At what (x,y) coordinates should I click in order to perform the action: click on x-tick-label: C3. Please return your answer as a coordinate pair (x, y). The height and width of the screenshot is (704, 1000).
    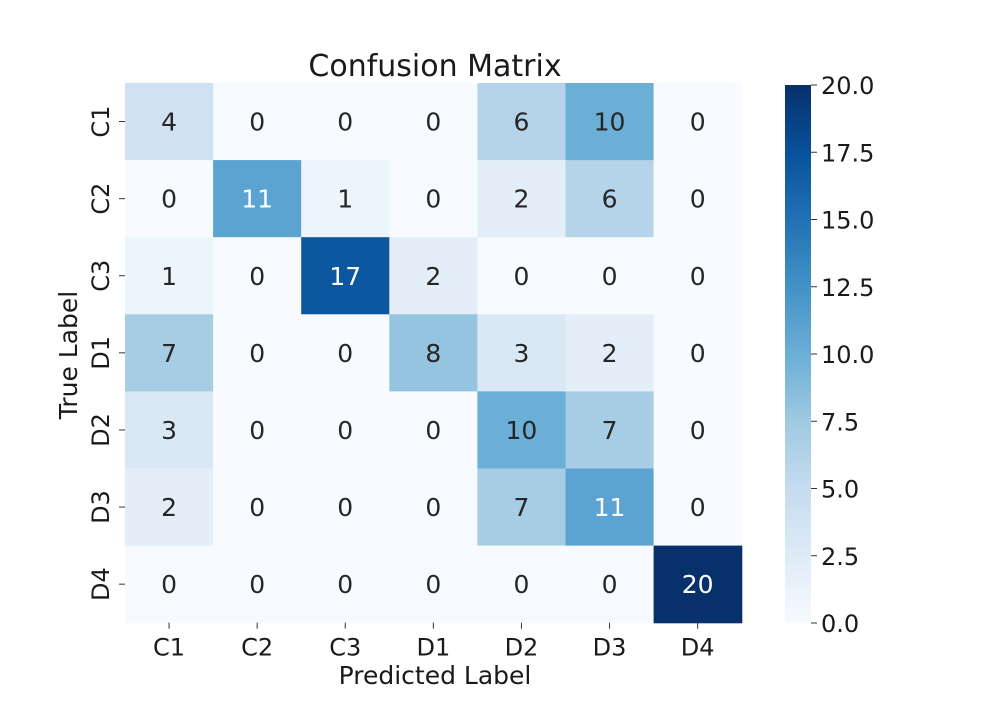
    Looking at the image, I should click on (345, 648).